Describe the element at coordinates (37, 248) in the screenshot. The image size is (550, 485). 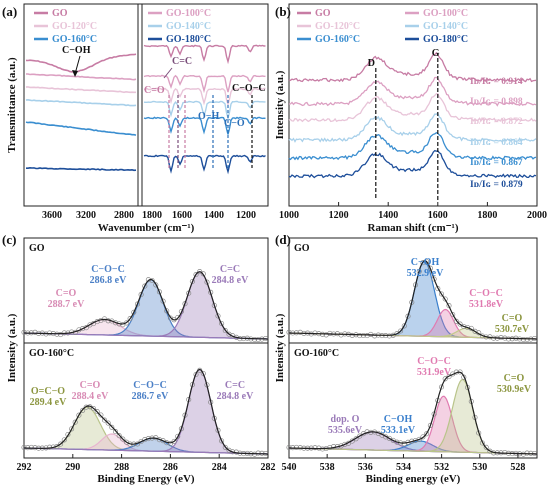
I see `xps-subpanel-title-0: GO` at that location.